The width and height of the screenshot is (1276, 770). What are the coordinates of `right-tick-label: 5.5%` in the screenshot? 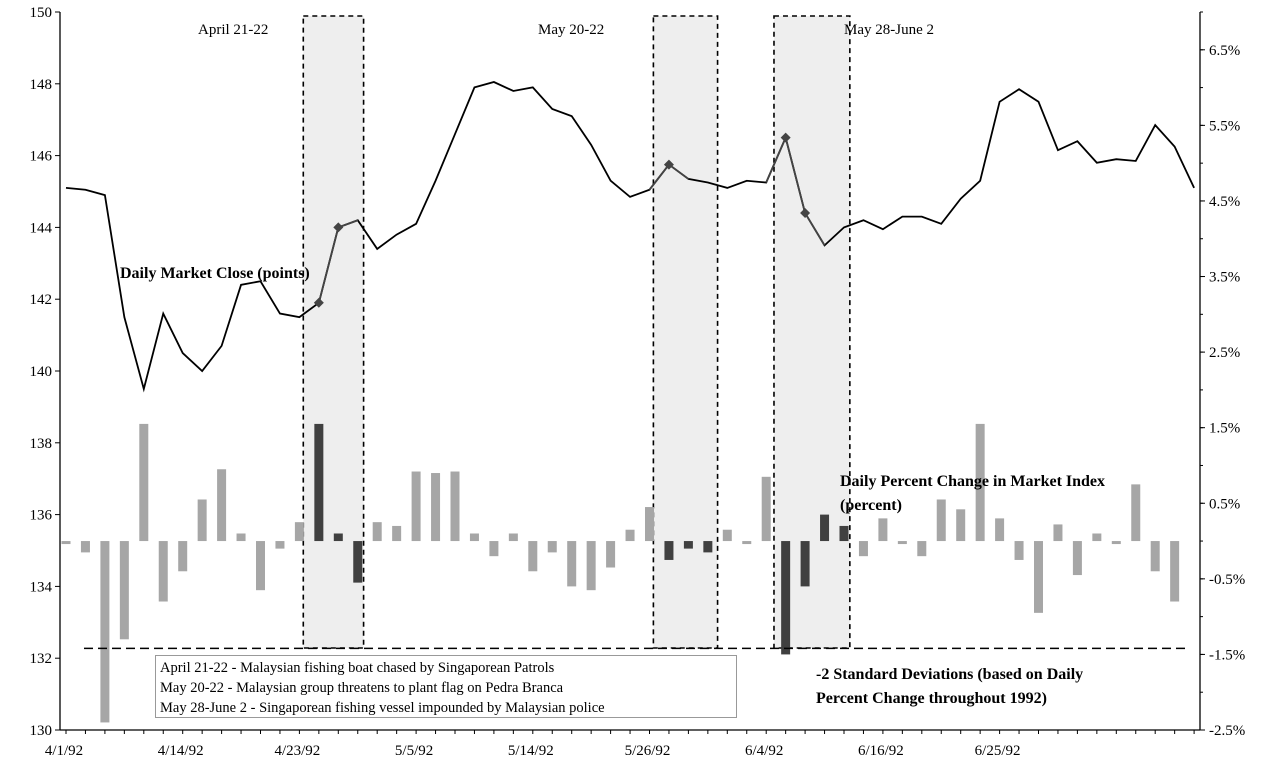 It's located at (1224, 126).